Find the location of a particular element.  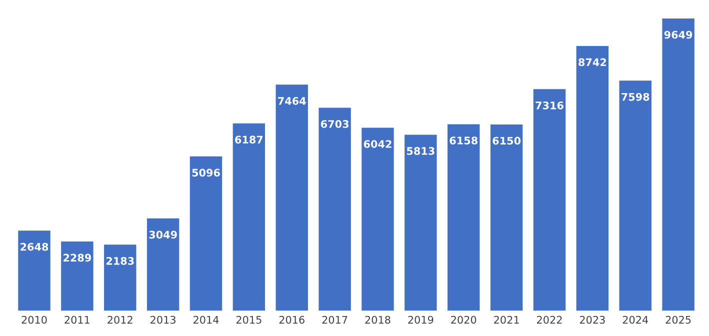

data-label: 6703 is located at coordinates (334, 124).